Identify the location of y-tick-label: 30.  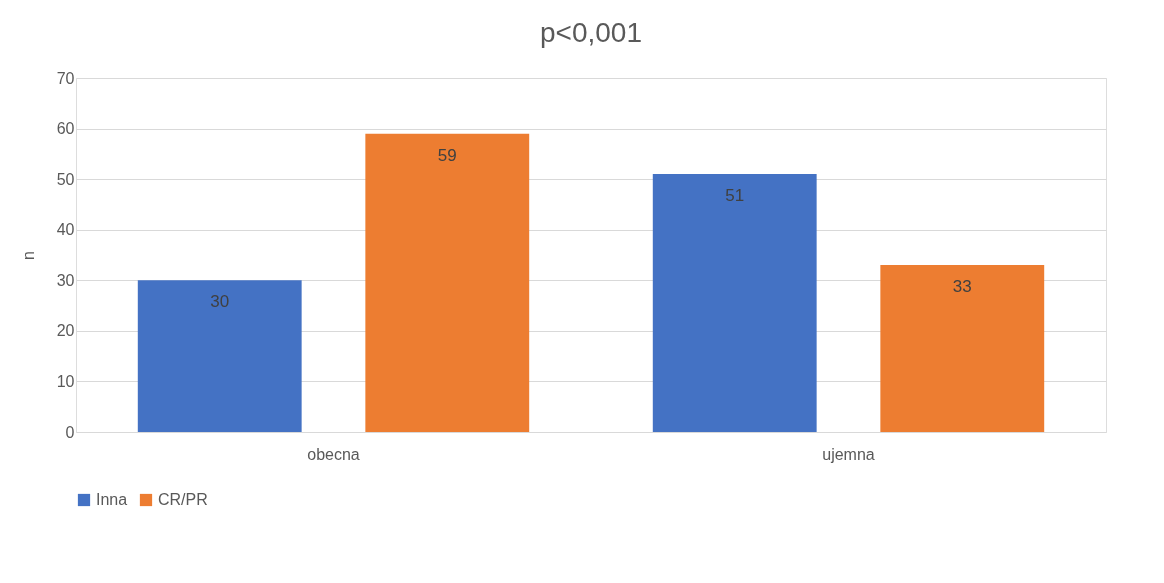
(65, 280).